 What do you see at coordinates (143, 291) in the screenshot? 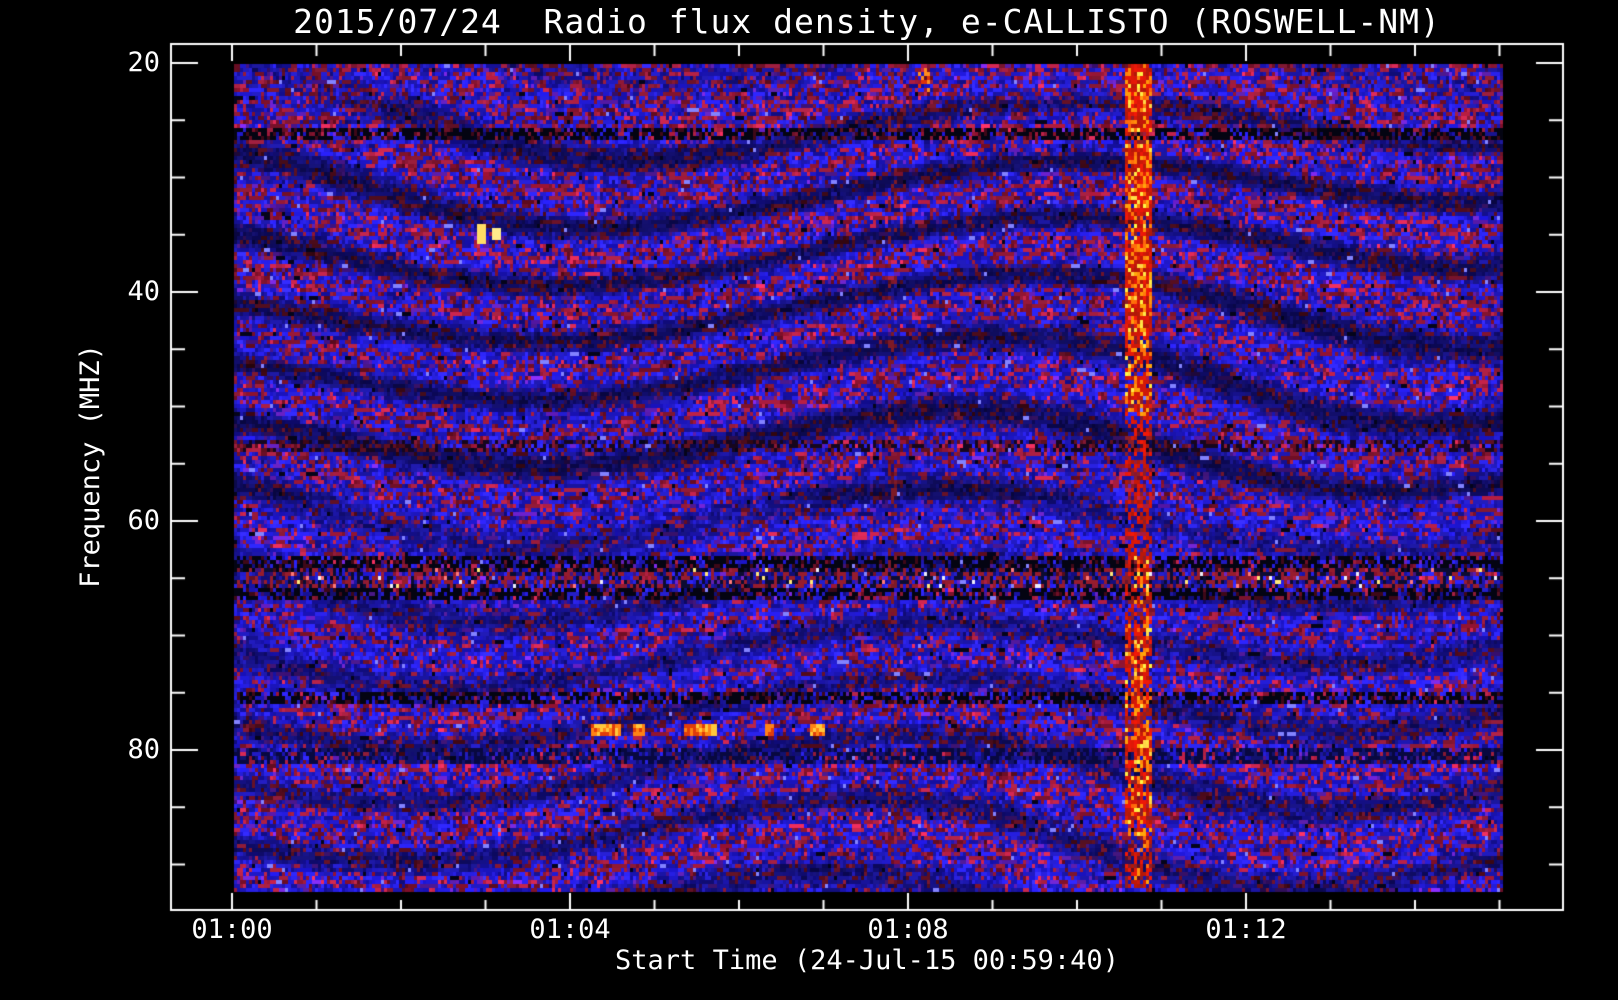
I see `y-tick-label-40: 40` at bounding box center [143, 291].